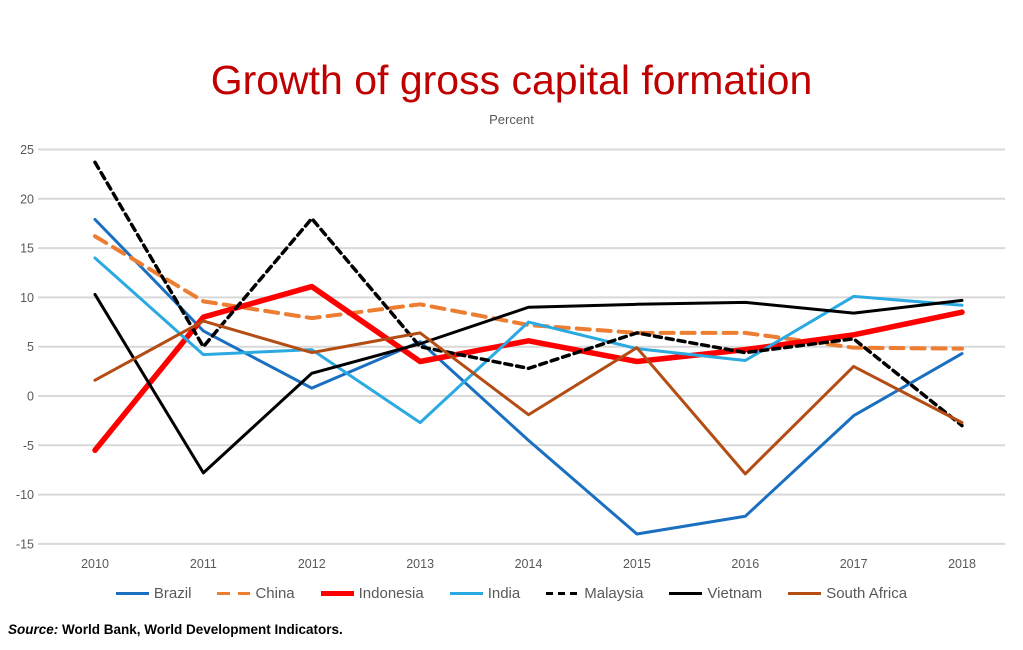 The image size is (1023, 650). Describe the element at coordinates (337, 593) in the screenshot. I see `legend-swatch-indonesia` at that location.